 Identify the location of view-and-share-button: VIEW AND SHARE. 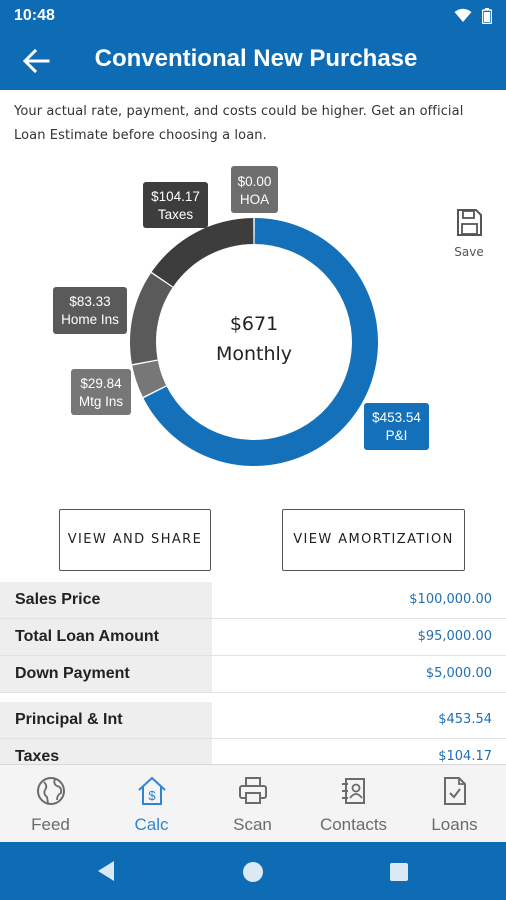
(135, 540).